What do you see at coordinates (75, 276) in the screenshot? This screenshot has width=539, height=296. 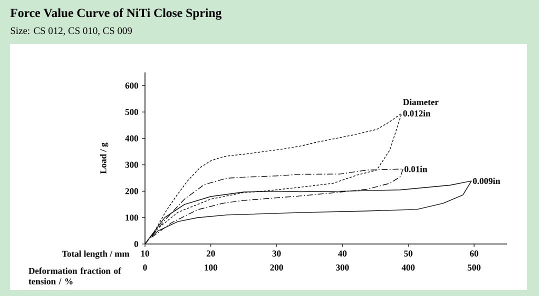 I see `x2-axis-title: Deformation fraction of tension / %` at bounding box center [75, 276].